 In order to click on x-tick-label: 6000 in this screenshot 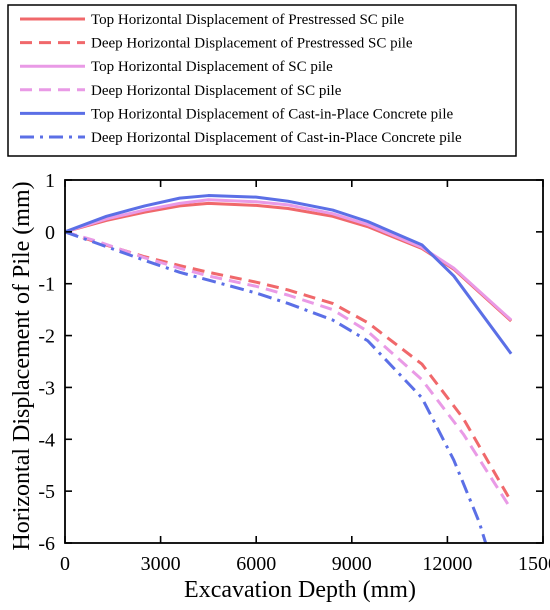, I will do `click(256, 564)`.